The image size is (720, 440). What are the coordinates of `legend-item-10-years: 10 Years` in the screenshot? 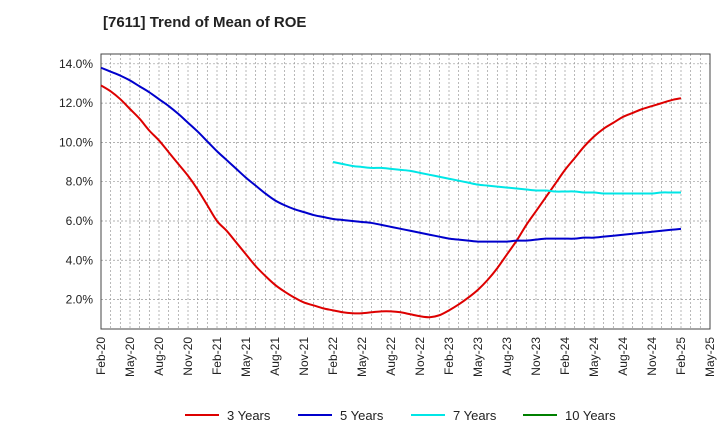 It's located at (569, 415).